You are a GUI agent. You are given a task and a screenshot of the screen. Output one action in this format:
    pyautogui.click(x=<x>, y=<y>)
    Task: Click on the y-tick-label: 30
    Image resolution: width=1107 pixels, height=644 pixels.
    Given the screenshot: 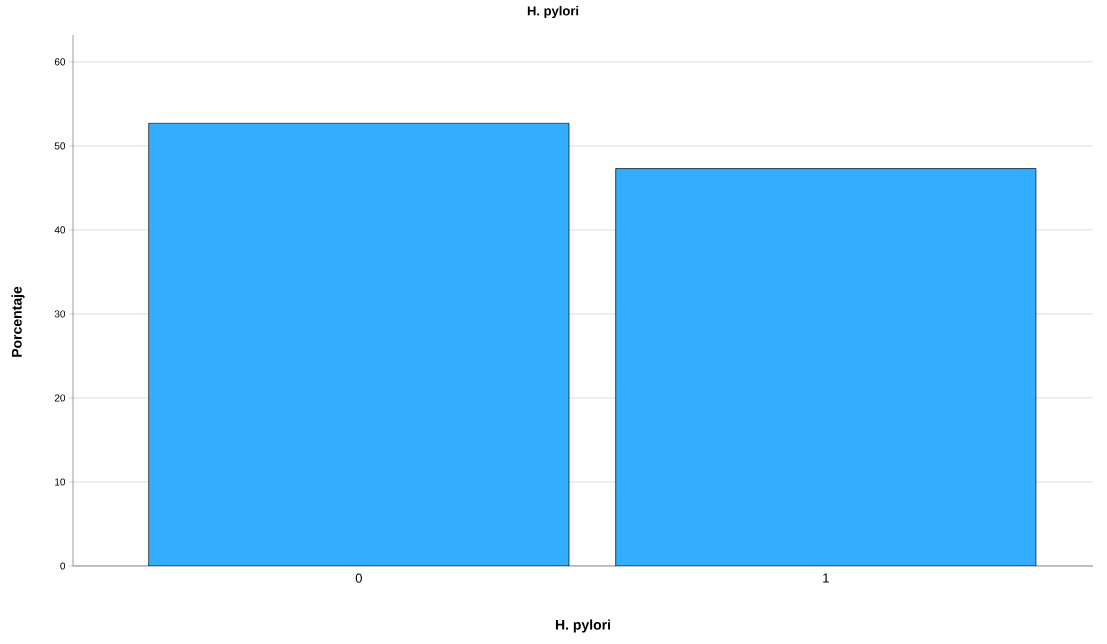 What is the action you would take?
    pyautogui.click(x=60, y=314)
    